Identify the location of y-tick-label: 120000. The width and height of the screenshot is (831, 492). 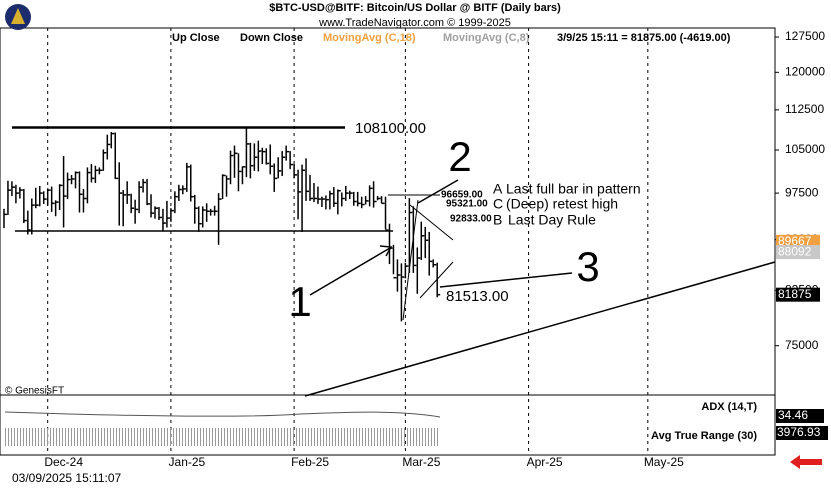
(805, 71).